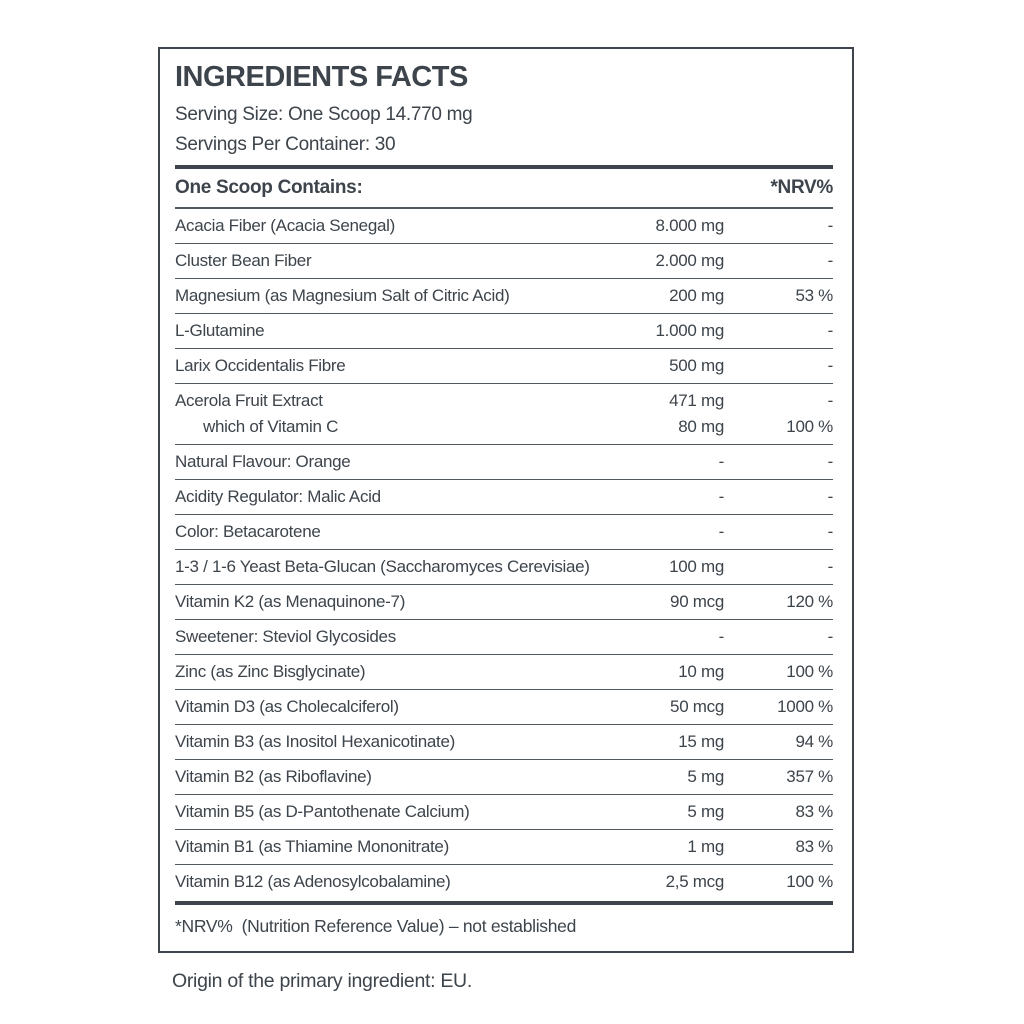 The image size is (1024, 1024). Describe the element at coordinates (271, 426) in the screenshot. I see `ingredient-name: which of Vitamin C` at that location.